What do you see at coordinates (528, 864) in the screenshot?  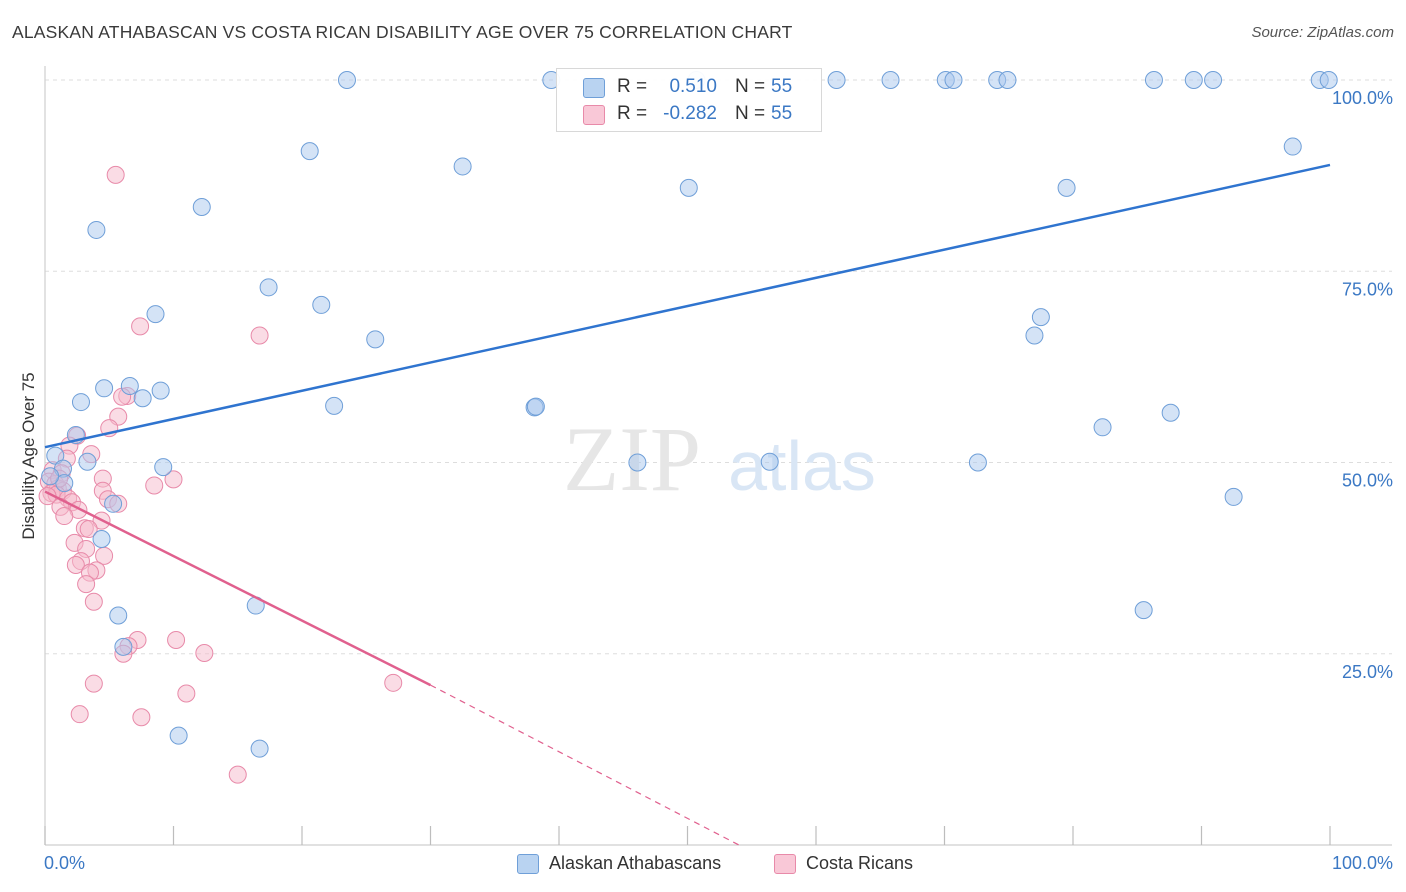 I see `bottom-legend-swatch-blue` at bounding box center [528, 864].